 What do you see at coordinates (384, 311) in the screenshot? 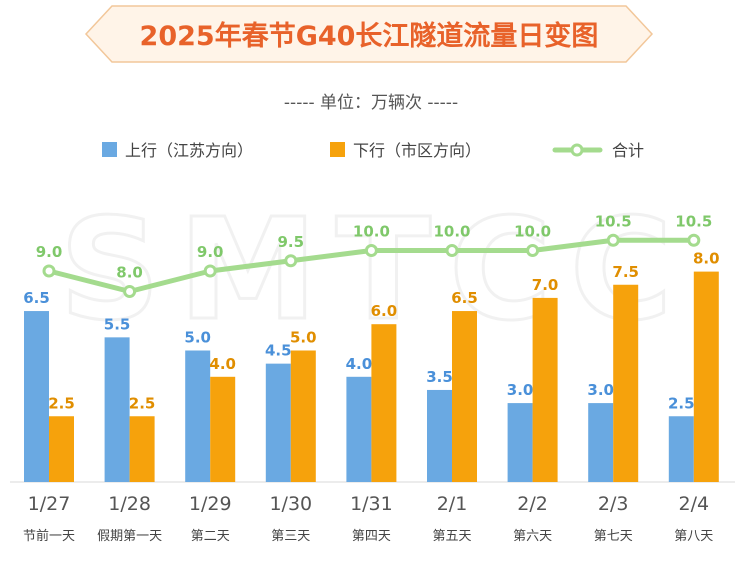
I see `bar-down-label-1/31: 6.0` at bounding box center [384, 311].